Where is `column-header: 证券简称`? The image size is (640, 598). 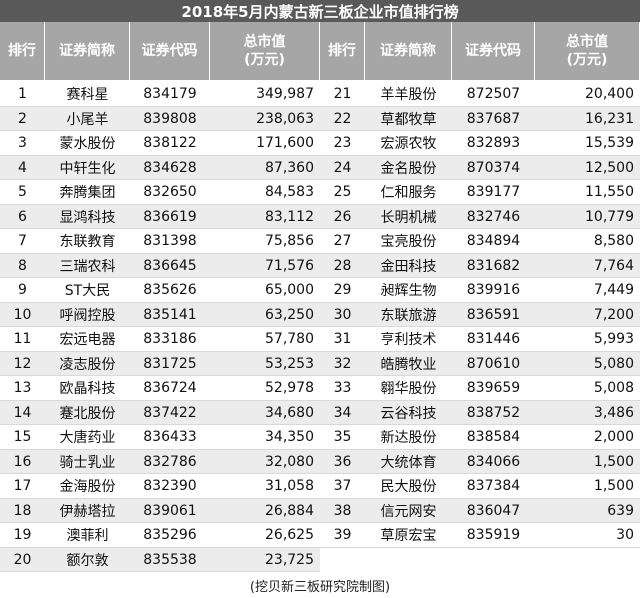 column-header: 证券简称 is located at coordinates (87, 51).